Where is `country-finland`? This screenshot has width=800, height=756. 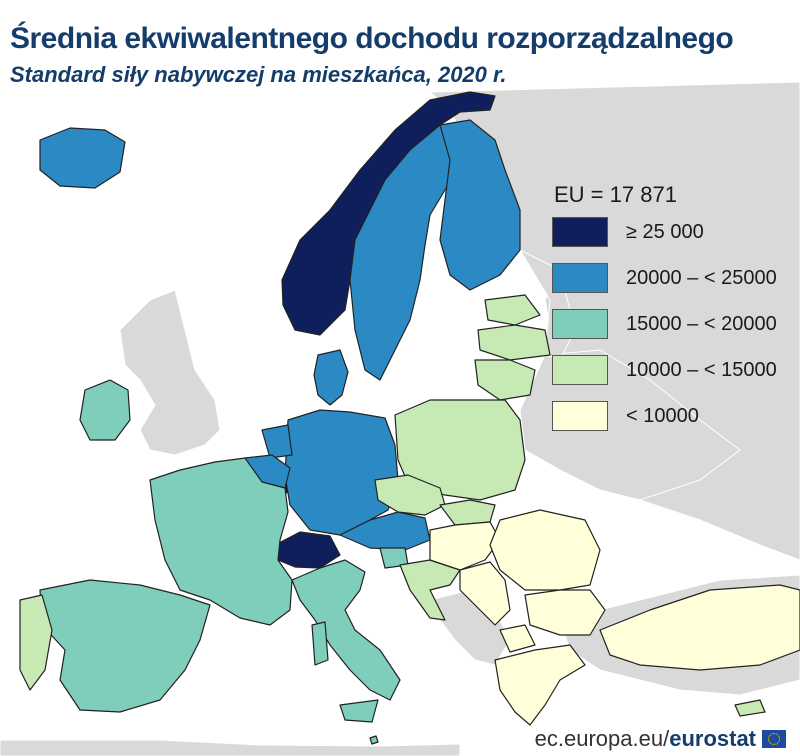 country-finland is located at coordinates (480, 205).